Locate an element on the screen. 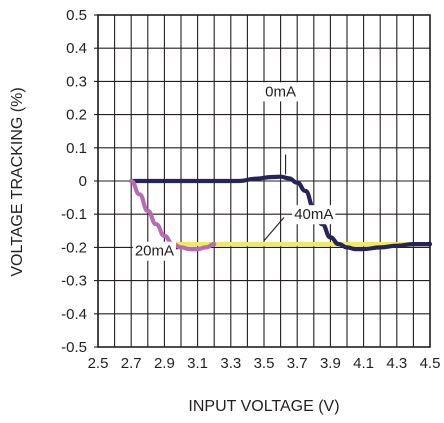  y-tick-label: -0.3 is located at coordinates (74, 281).